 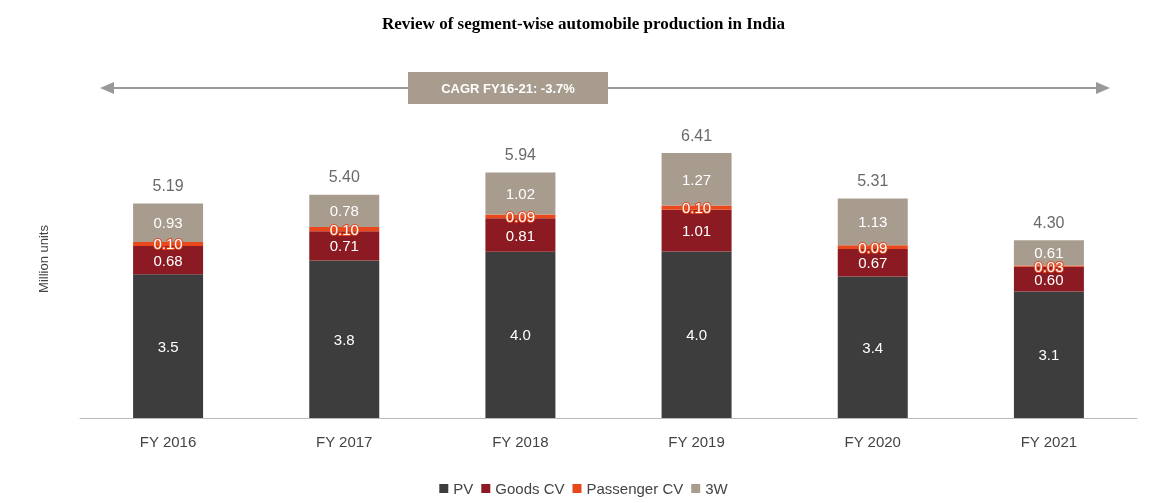 What do you see at coordinates (168, 260) in the screenshot?
I see `data-label: 0.68` at bounding box center [168, 260].